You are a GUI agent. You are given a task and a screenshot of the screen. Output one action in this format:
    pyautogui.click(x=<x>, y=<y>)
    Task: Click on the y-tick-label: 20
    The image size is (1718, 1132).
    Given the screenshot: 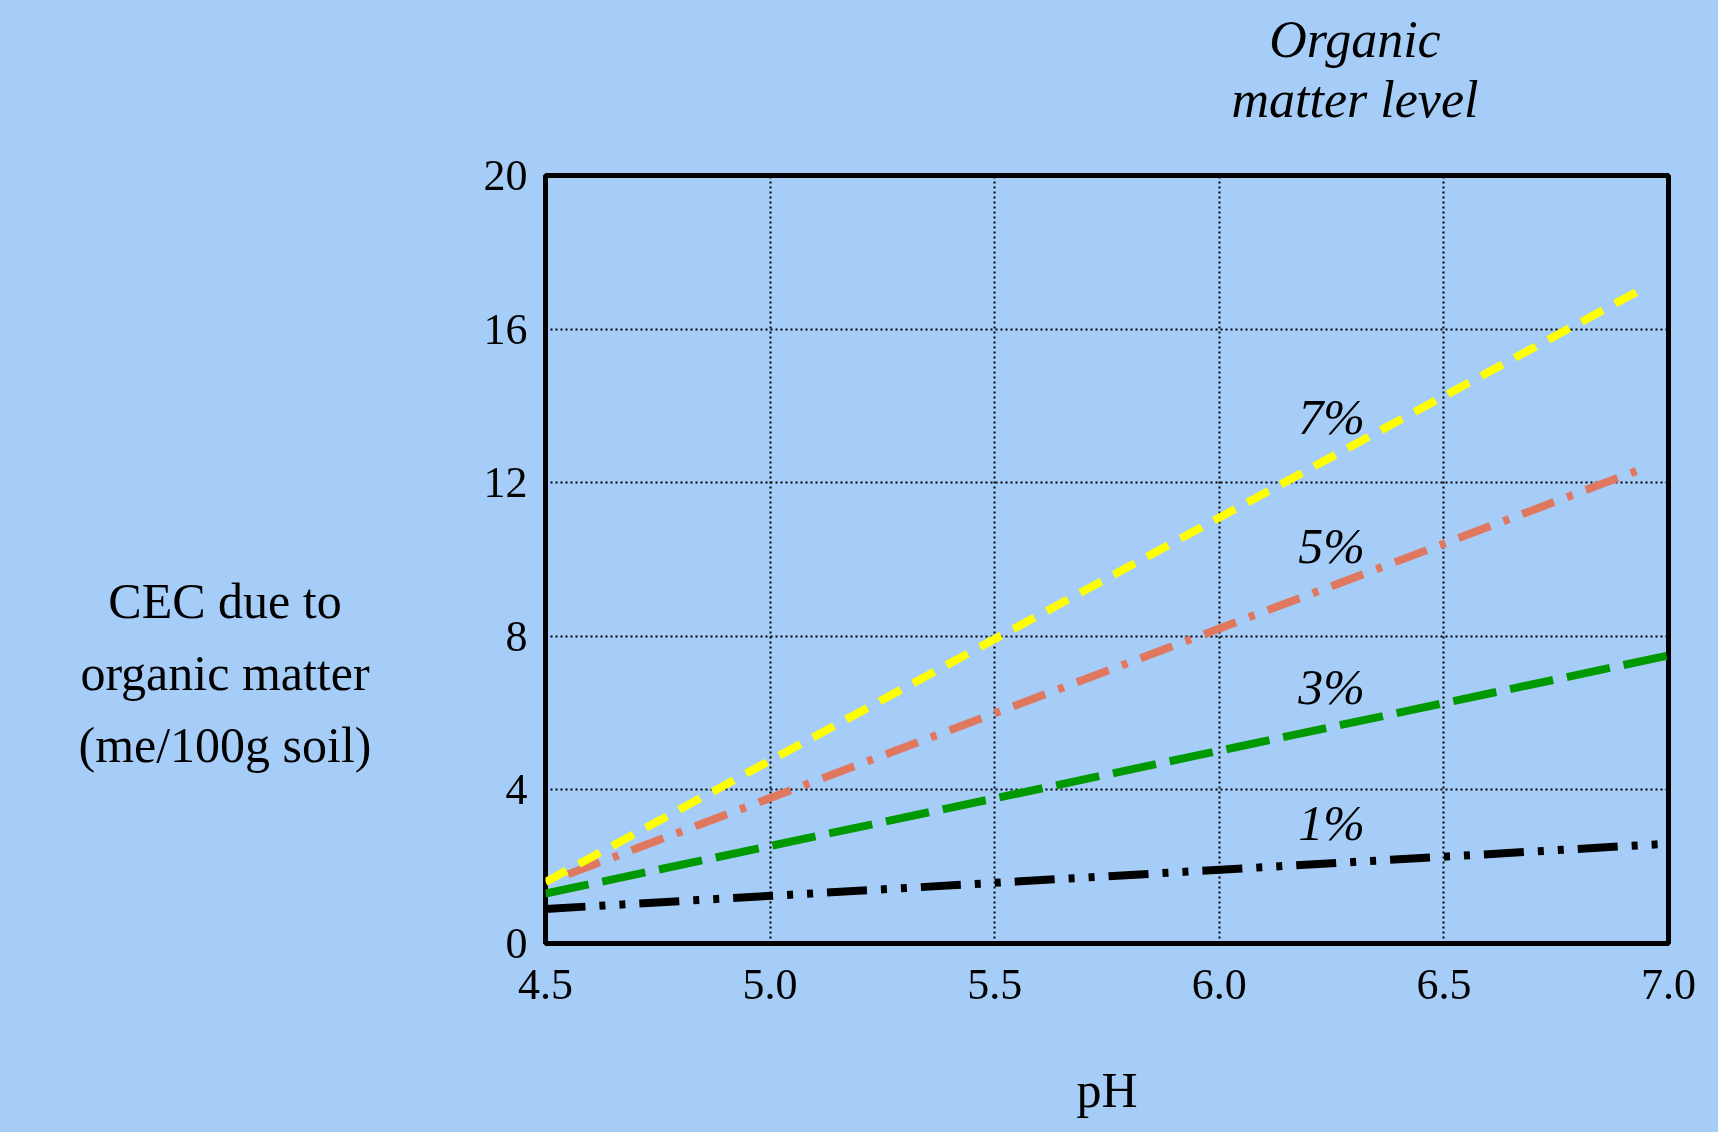 What is the action you would take?
    pyautogui.click(x=505, y=175)
    